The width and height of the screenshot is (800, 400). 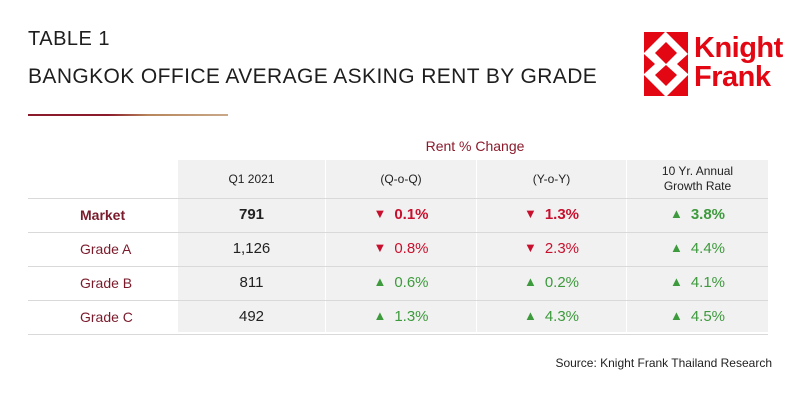 What do you see at coordinates (738, 48) in the screenshot?
I see `logo-text-knight: Knight` at bounding box center [738, 48].